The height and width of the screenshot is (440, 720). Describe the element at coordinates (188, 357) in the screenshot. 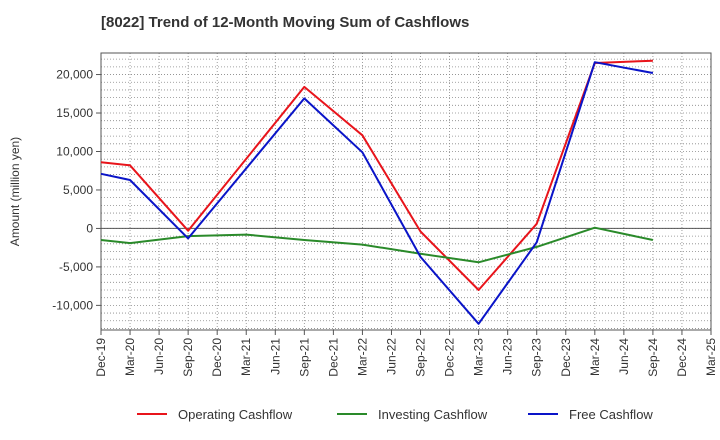

I see `x-tick-label: Sep-20` at that location.